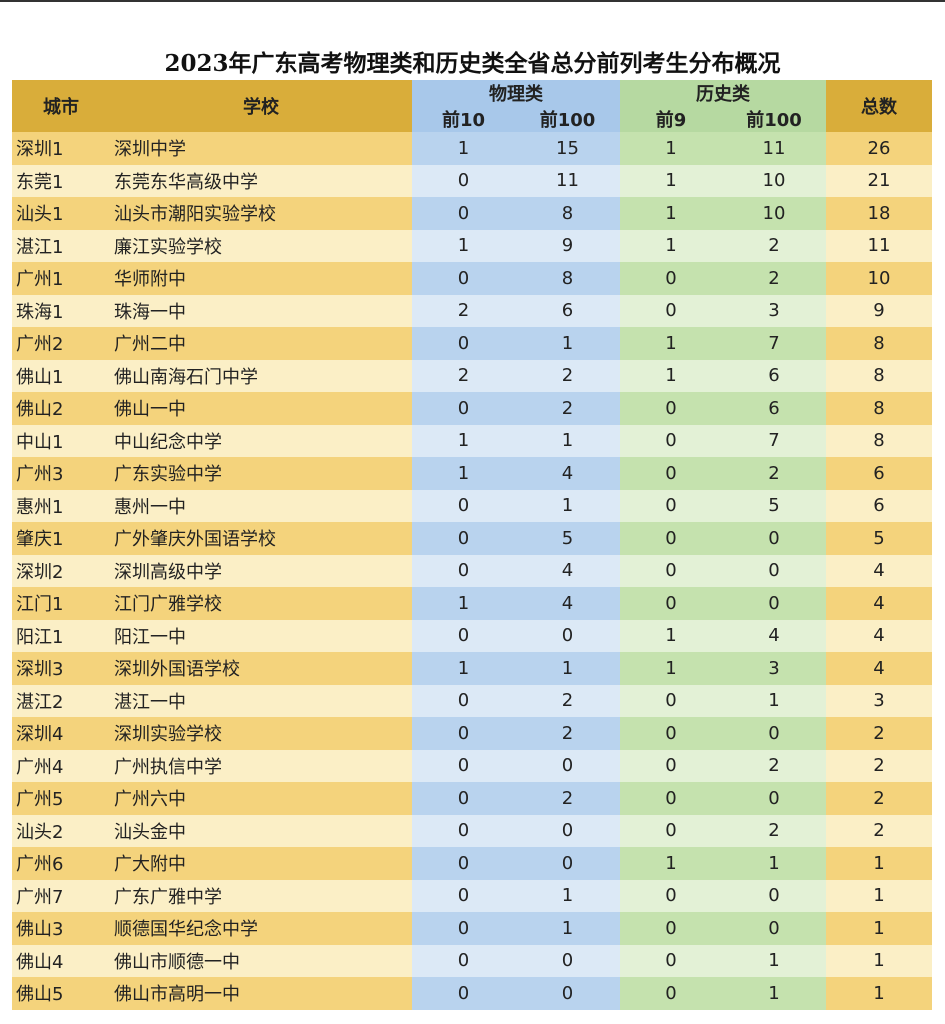 This screenshot has width=945, height=1024. I want to click on table-cell: 佛山1, so click(61, 375).